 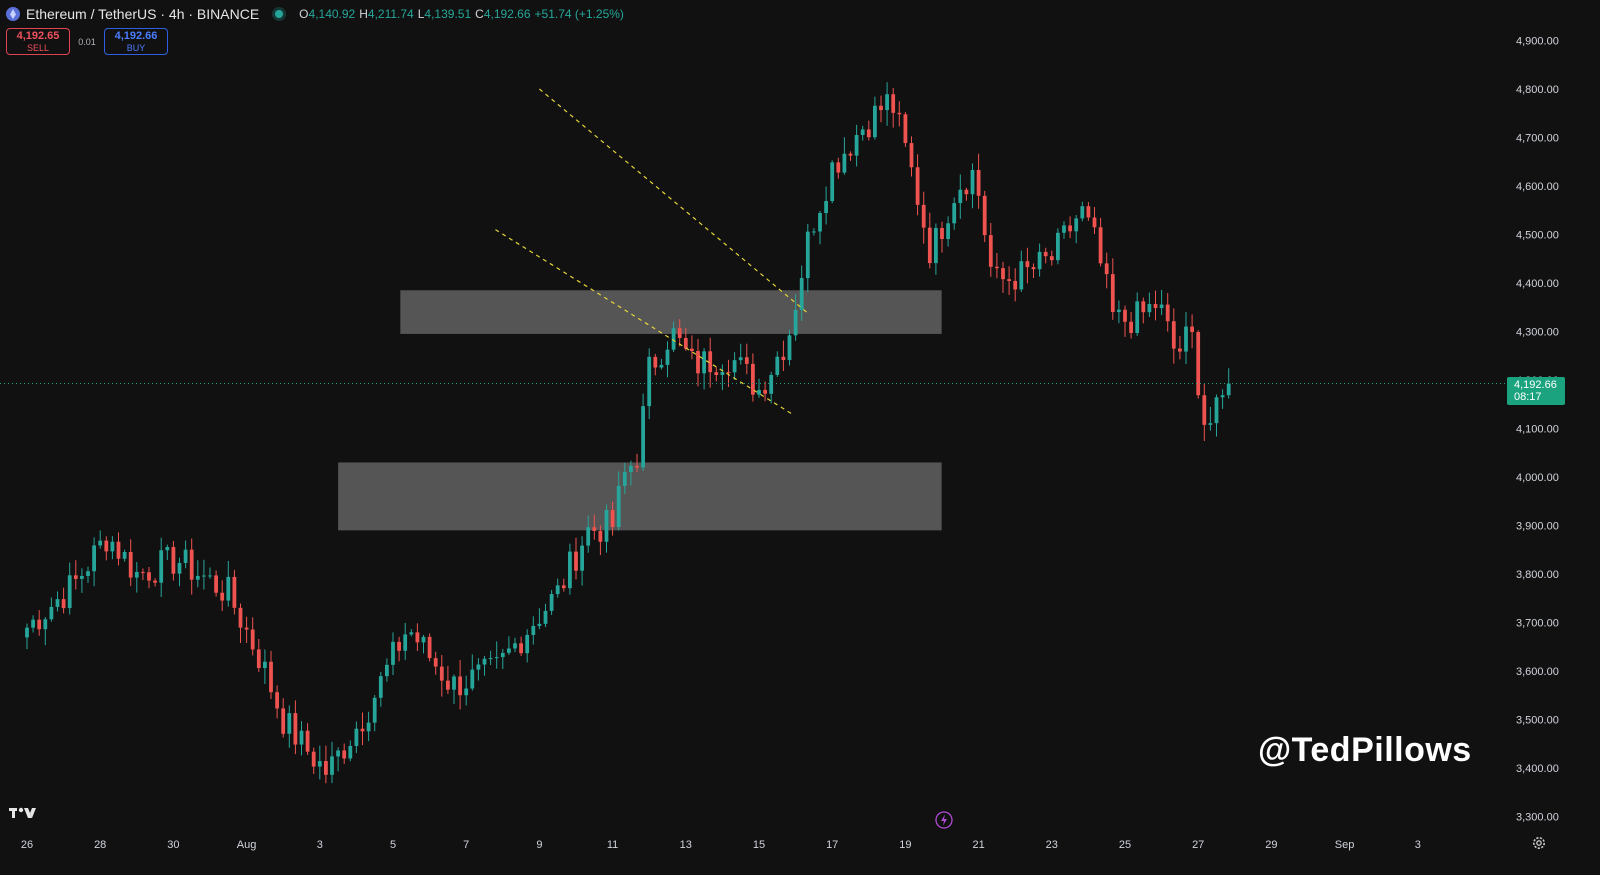 I want to click on sell-price: 4,192.65, so click(x=38, y=35).